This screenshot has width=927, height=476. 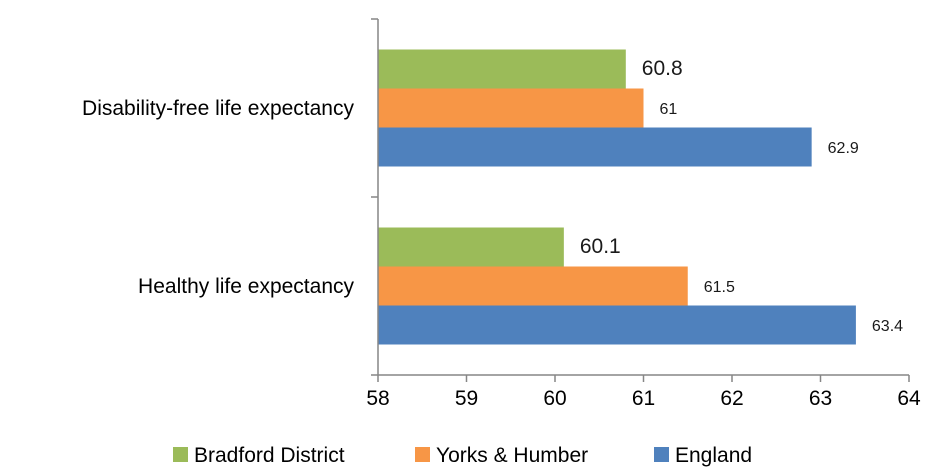 What do you see at coordinates (246, 286) in the screenshot?
I see `category-label: Healthy life expectancy` at bounding box center [246, 286].